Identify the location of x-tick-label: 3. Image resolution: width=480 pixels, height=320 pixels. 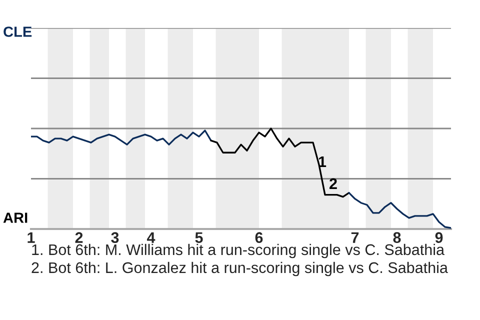
(115, 238).